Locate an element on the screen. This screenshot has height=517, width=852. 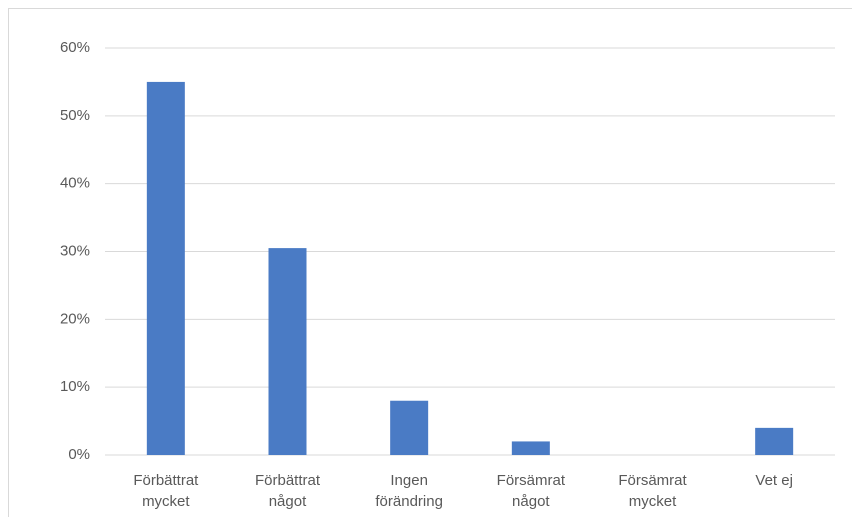
y-tick-label: 0% is located at coordinates (79, 454).